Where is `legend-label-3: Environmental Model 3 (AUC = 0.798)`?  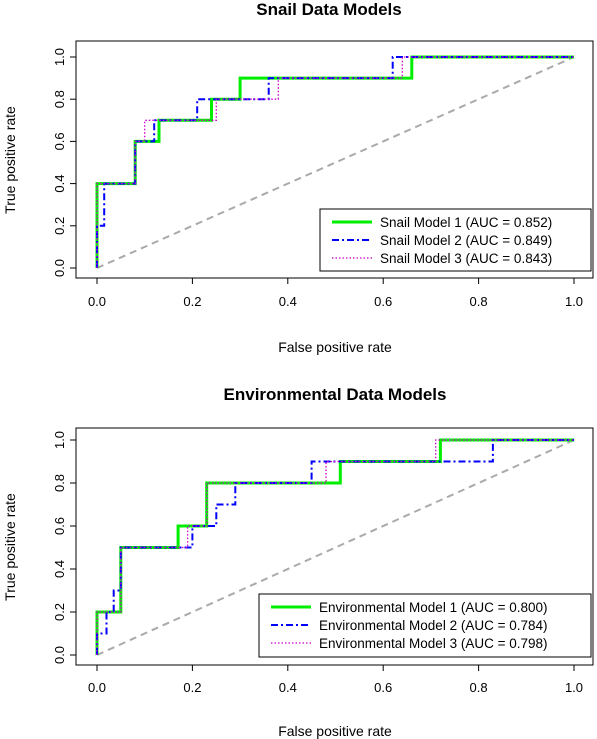
legend-label-3: Environmental Model 3 (AUC = 0.798) is located at coordinates (433, 643).